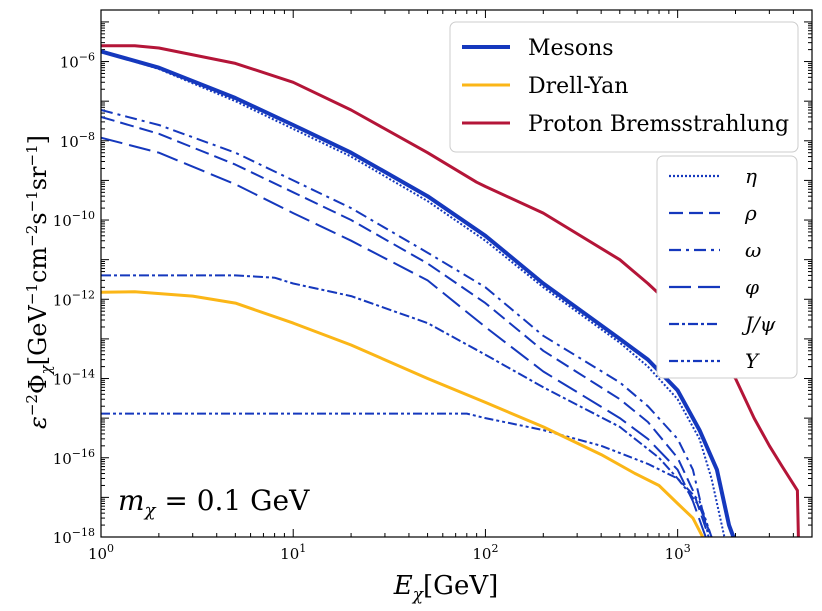  What do you see at coordinates (74, 298) in the screenshot?
I see `y-tick-label: 10⁻¹²` at bounding box center [74, 298].